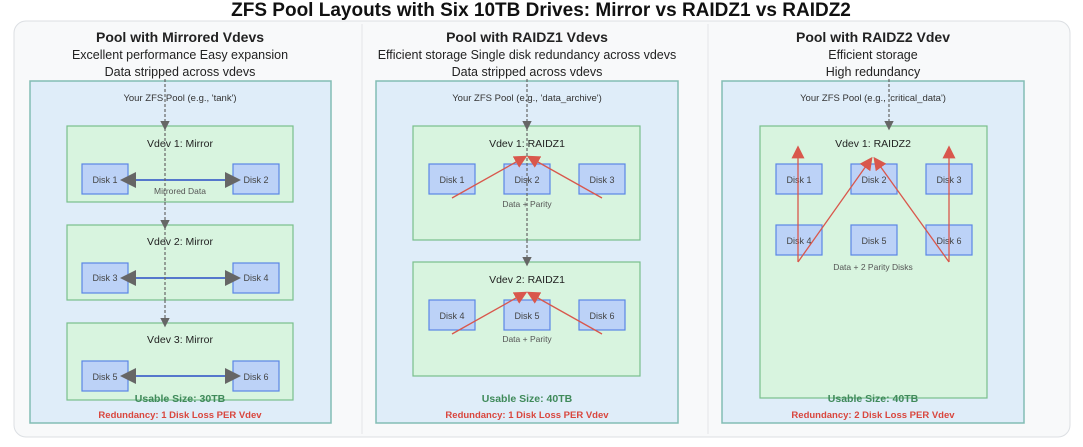  What do you see at coordinates (872, 55) in the screenshot?
I see `column-subtitle: Efficient storage` at bounding box center [872, 55].